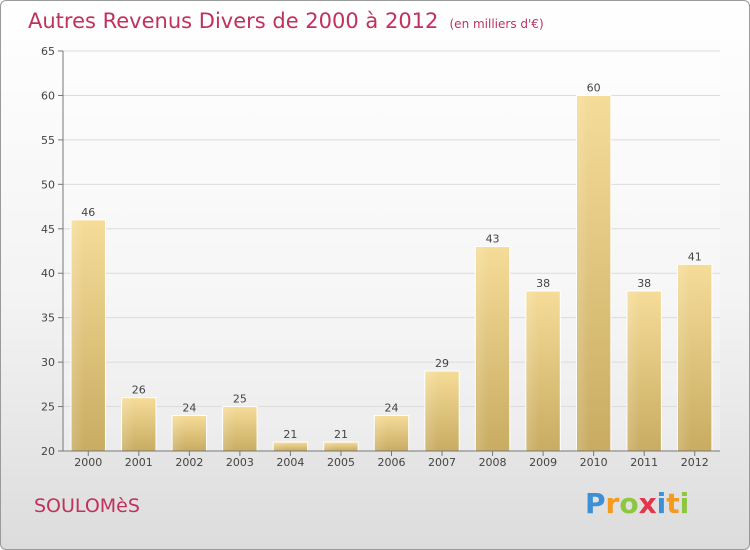 This screenshot has height=550, width=750. I want to click on y-tick-label: 40, so click(48, 273).